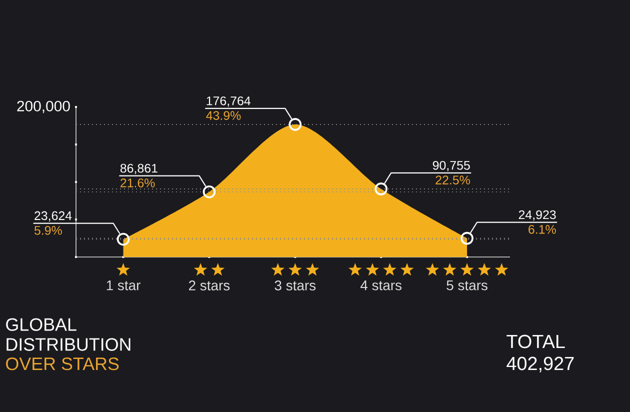 Image resolution: width=630 pixels, height=412 pixels. Describe the element at coordinates (537, 215) in the screenshot. I see `data-label: 24,923` at that location.